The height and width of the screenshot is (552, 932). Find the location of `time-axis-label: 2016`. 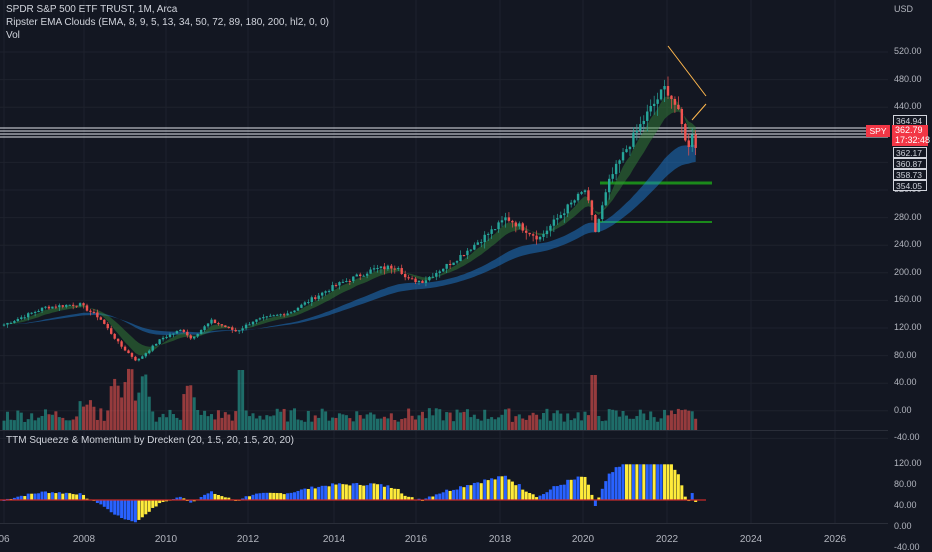

time-axis-label: 2016 is located at coordinates (416, 539).